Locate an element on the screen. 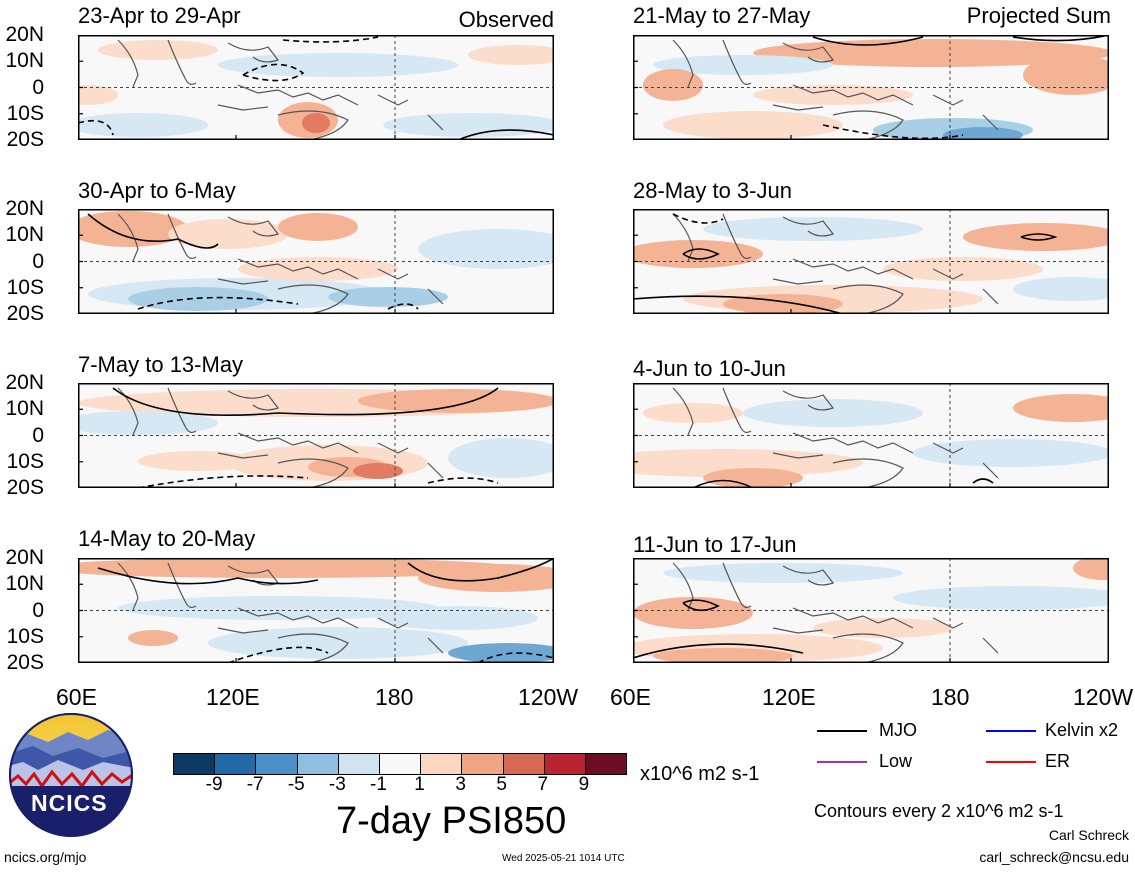 This screenshot has width=1135, height=872. colorbar-tick: -7 is located at coordinates (255, 784).